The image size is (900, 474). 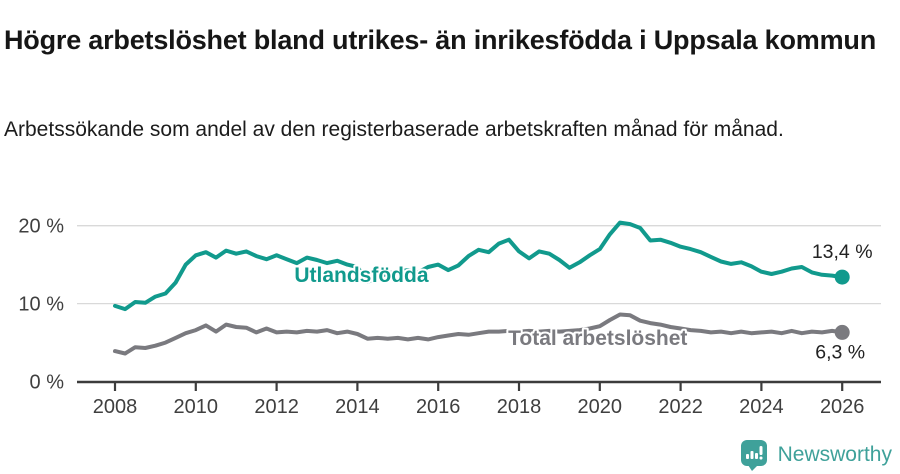 What do you see at coordinates (357, 407) in the screenshot?
I see `x-tick-label: 2014` at bounding box center [357, 407].